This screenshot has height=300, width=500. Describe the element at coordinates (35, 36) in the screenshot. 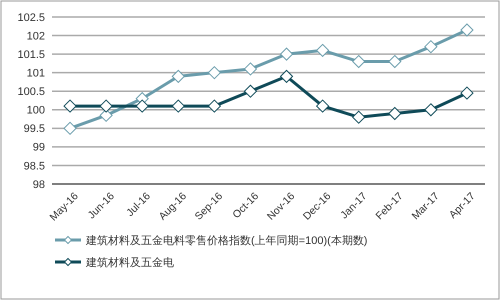

I see `y-tick-label: 102` at that location.